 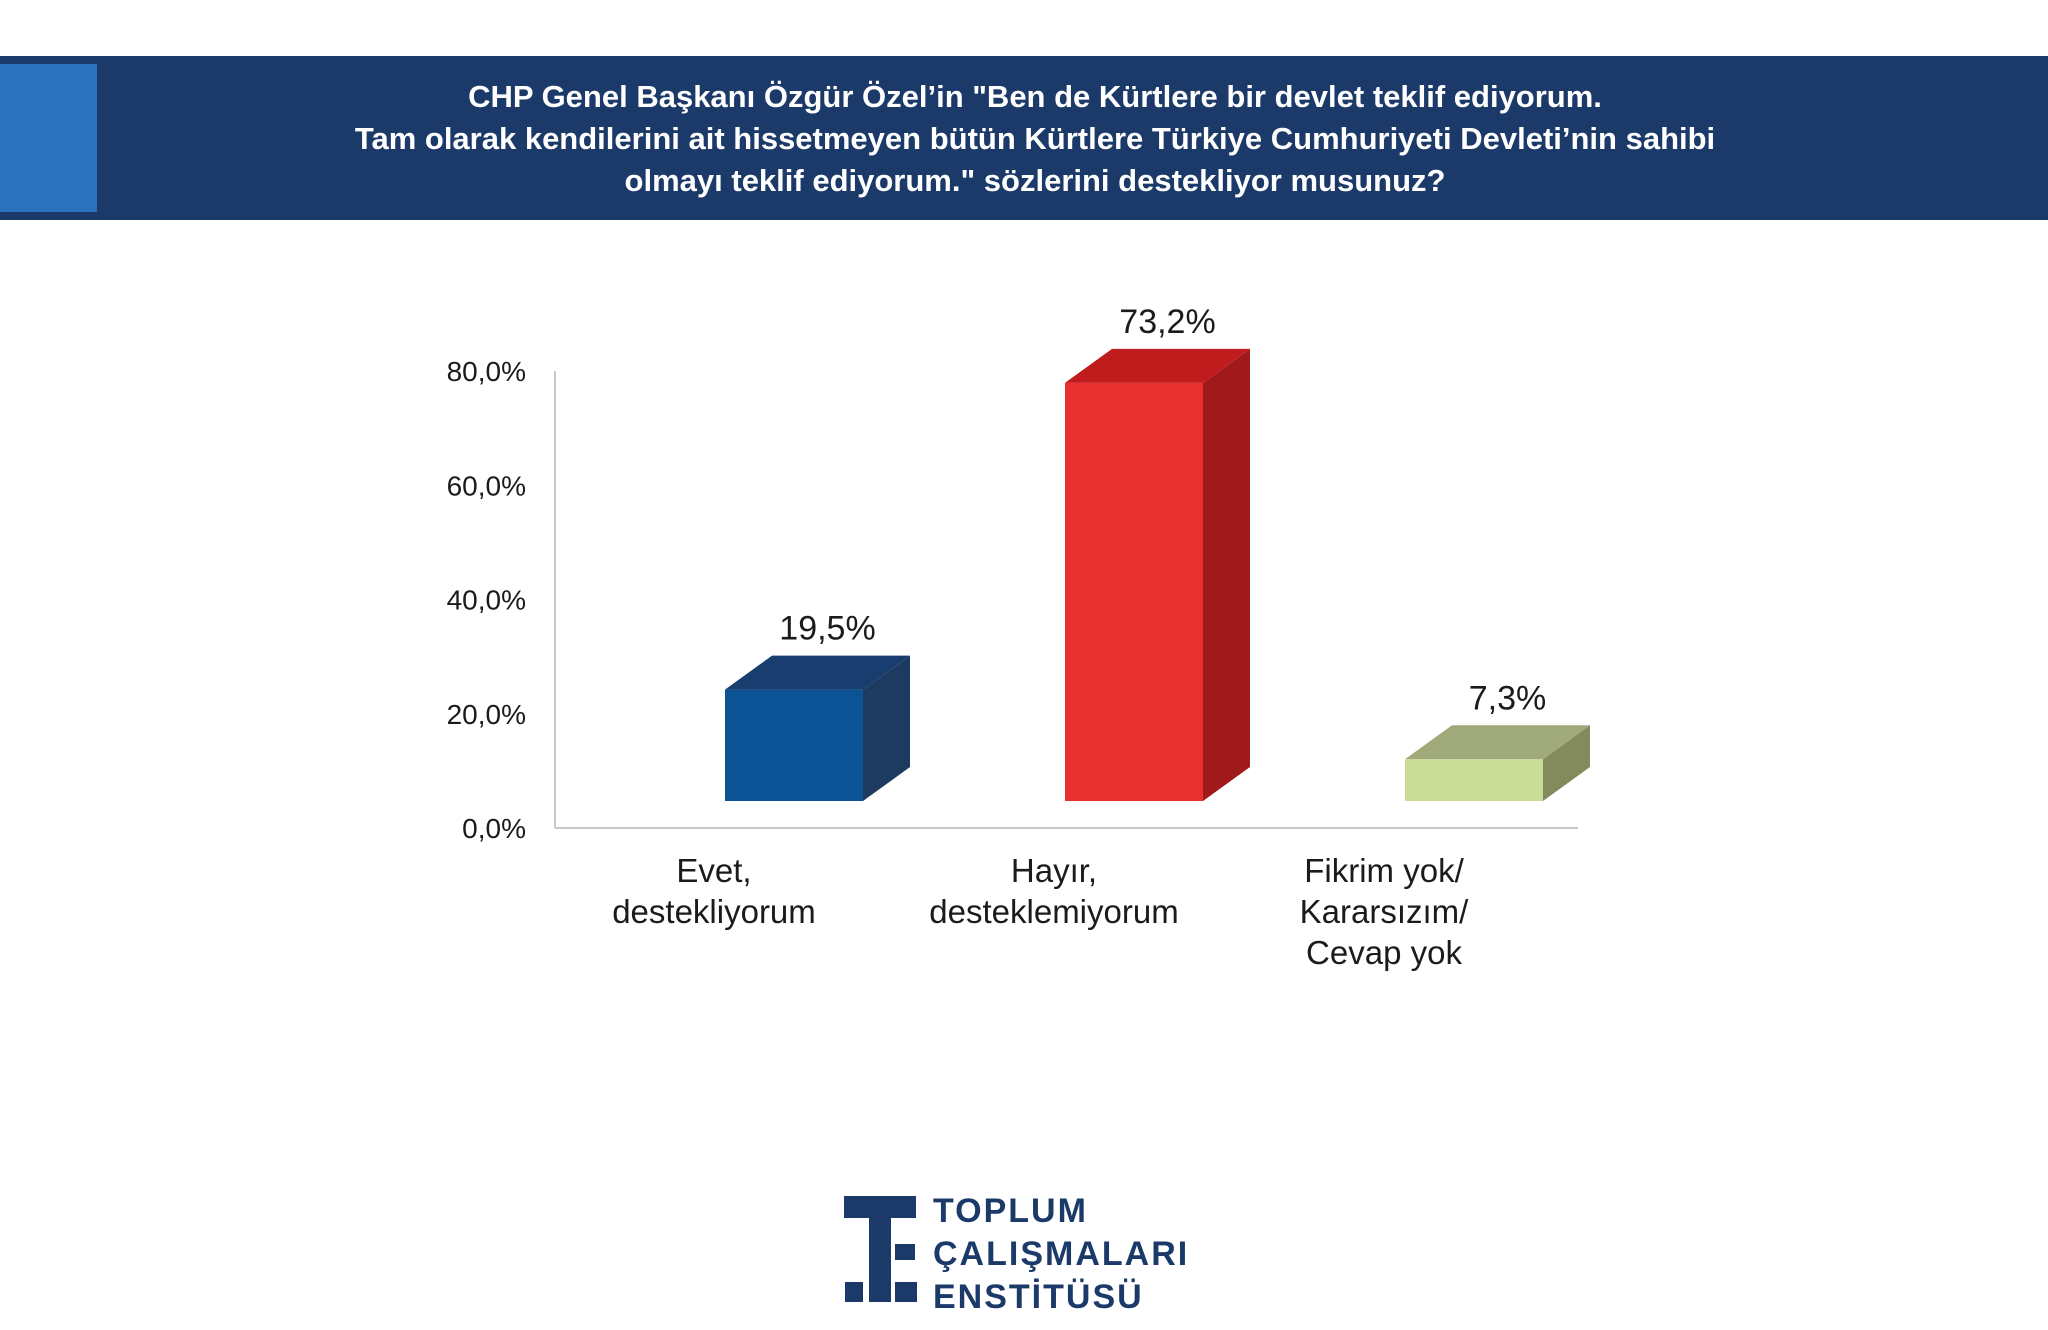 I want to click on data-label: 19,5%, so click(x=827, y=629).